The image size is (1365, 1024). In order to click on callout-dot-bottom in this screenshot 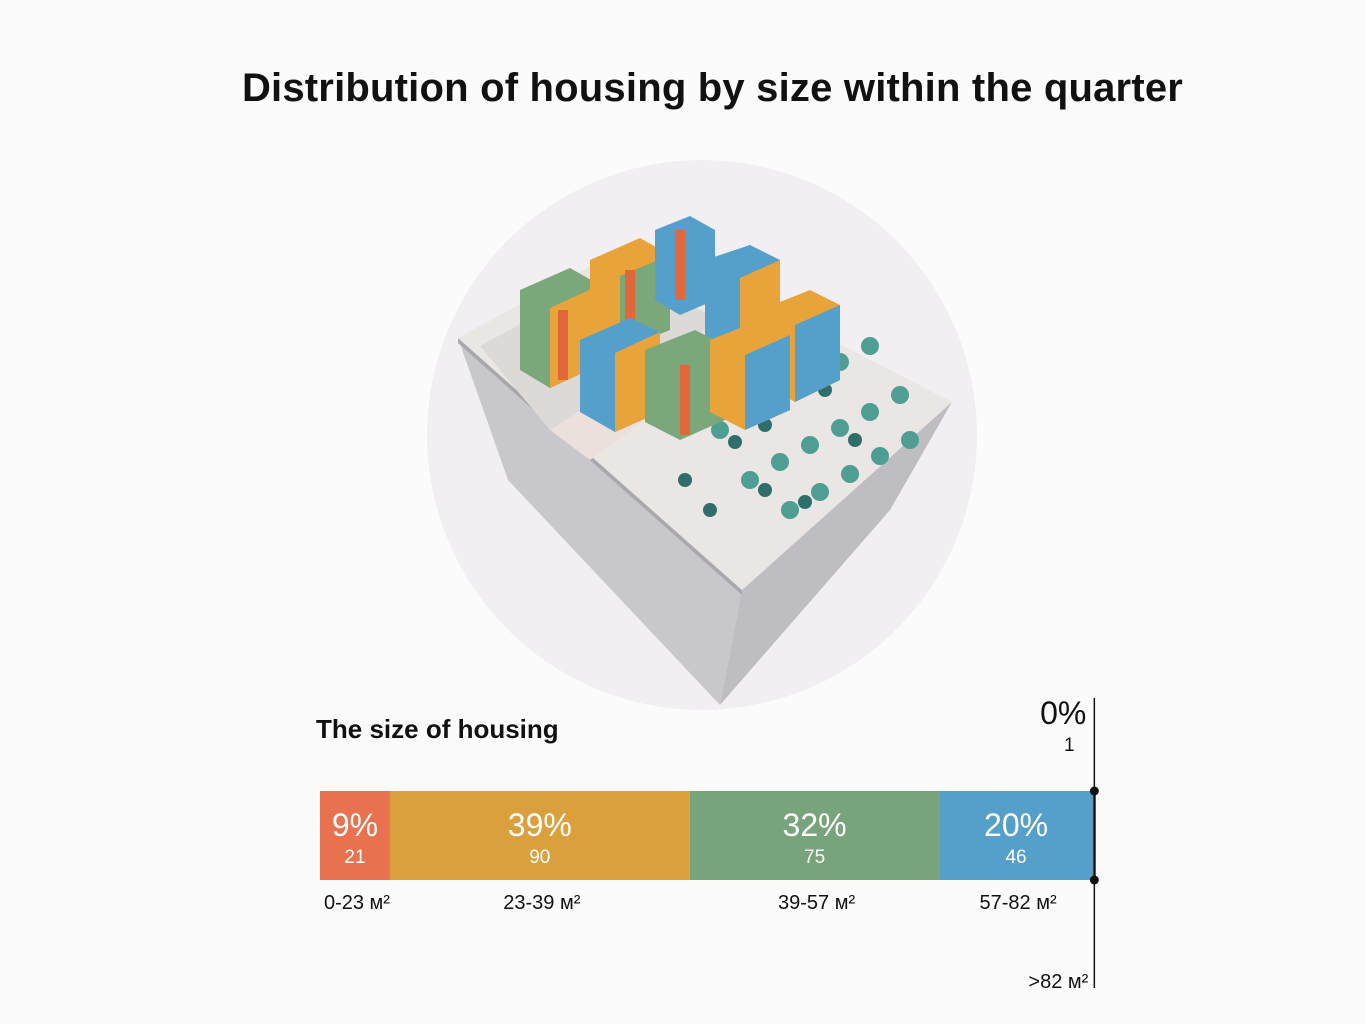, I will do `click(1094, 880)`.